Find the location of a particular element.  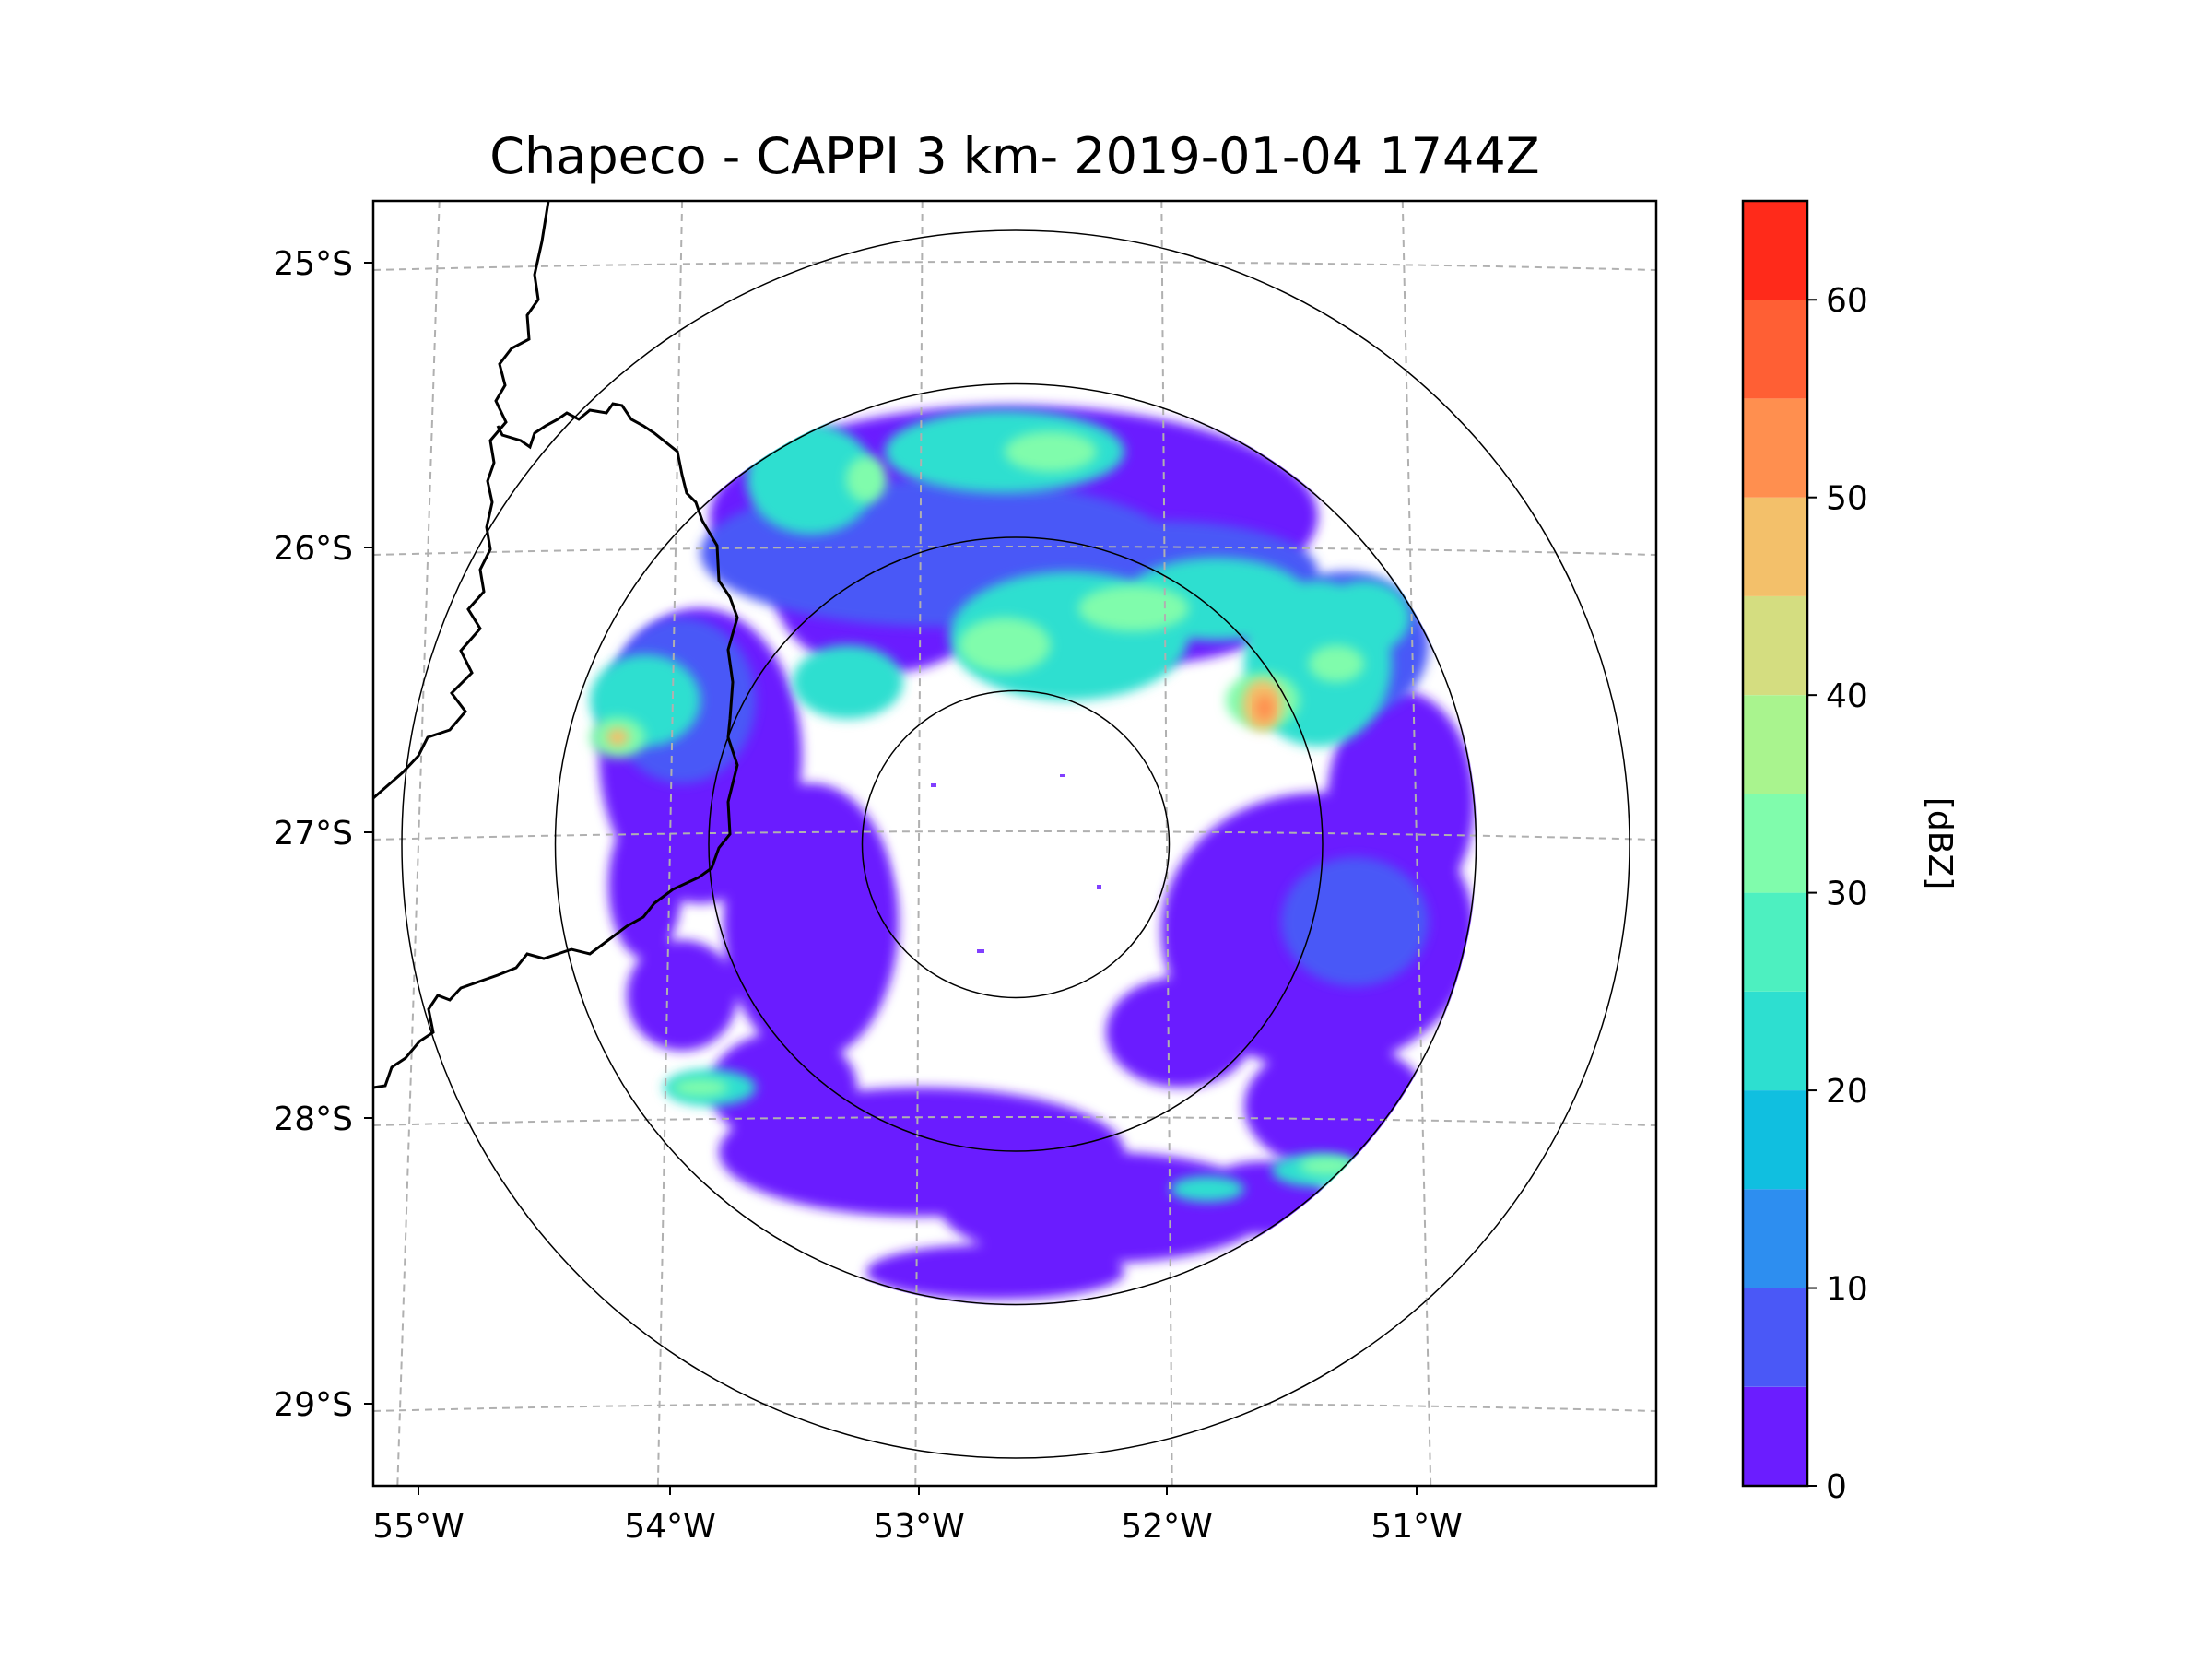

colorbar: 0 10 20 30 40 50 60 [dBZ] is located at coordinates (1850, 852).